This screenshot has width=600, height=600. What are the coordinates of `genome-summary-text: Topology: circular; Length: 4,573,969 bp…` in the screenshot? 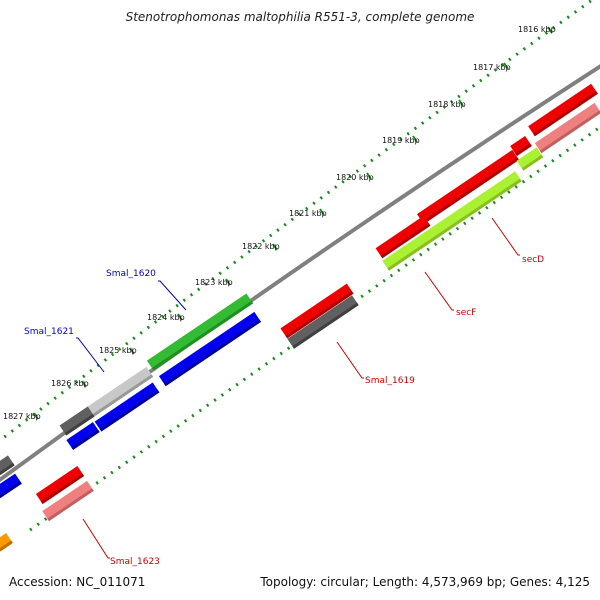 It's located at (425, 582).